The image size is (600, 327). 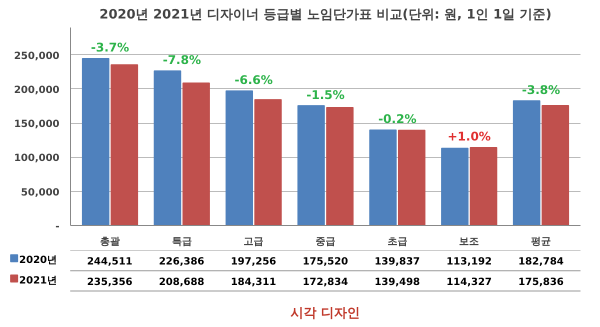 What do you see at coordinates (181, 60) in the screenshot?
I see `annotation: -7.8%` at bounding box center [181, 60].